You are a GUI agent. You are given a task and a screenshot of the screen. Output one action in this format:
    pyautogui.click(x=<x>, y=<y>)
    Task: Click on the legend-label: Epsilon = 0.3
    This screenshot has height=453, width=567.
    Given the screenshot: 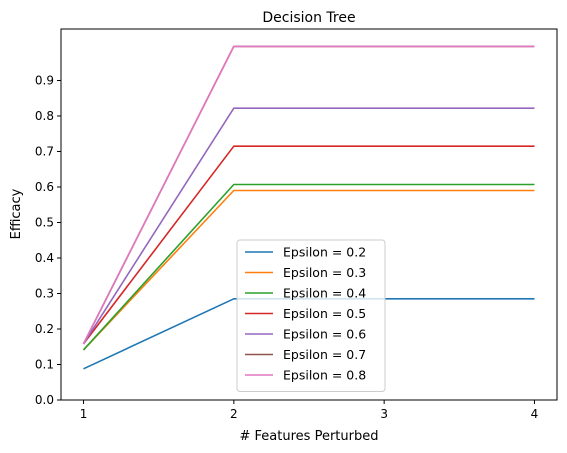 What is the action you would take?
    pyautogui.click(x=324, y=272)
    